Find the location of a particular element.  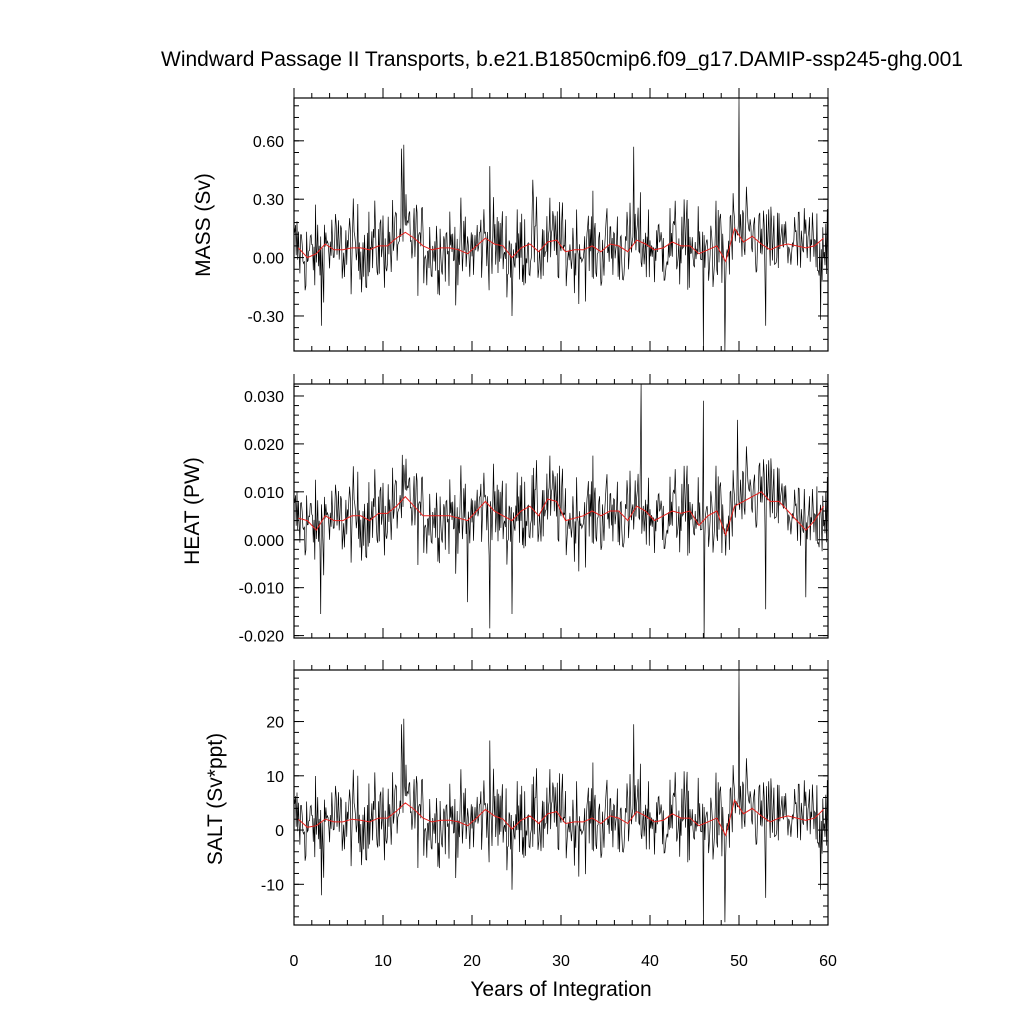

x-tick-label: 30 is located at coordinates (561, 961).